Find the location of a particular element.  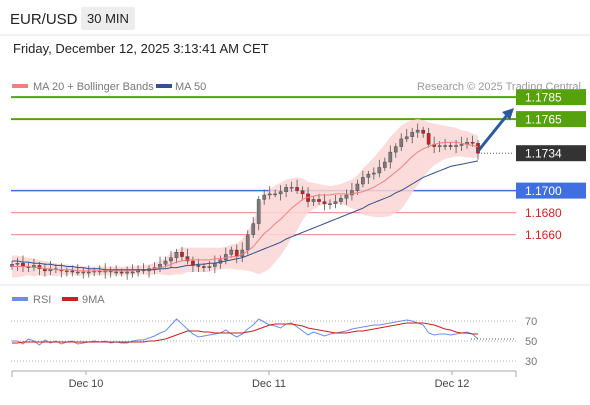

legend-label-ma20: MA 20 + Bollinger Bands is located at coordinates (93, 87).